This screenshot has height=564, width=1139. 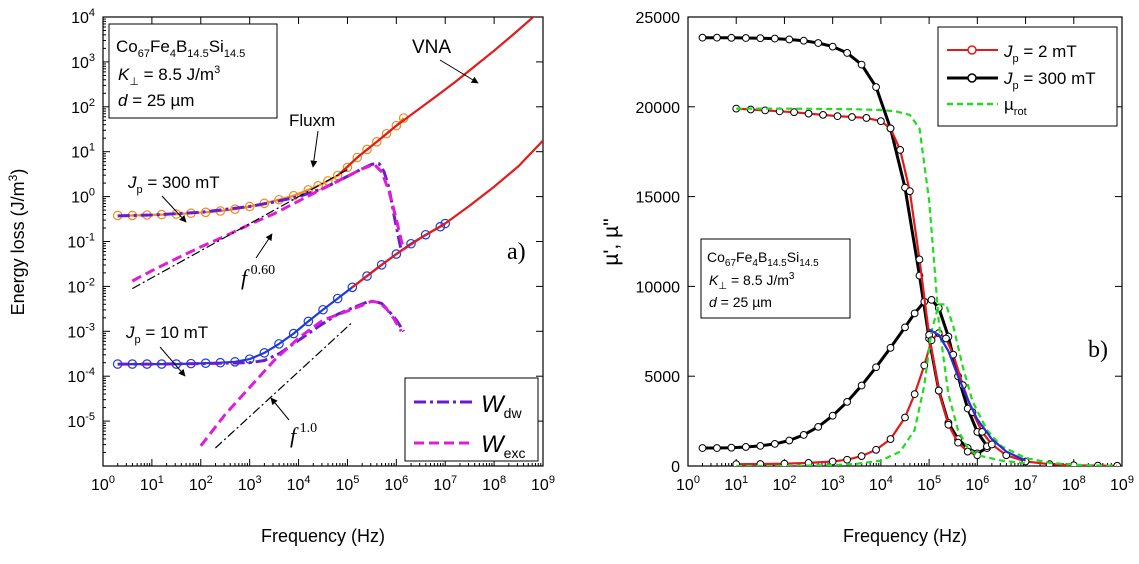 I want to click on y-tick-label-a: 10⁻¹, so click(x=81, y=242).